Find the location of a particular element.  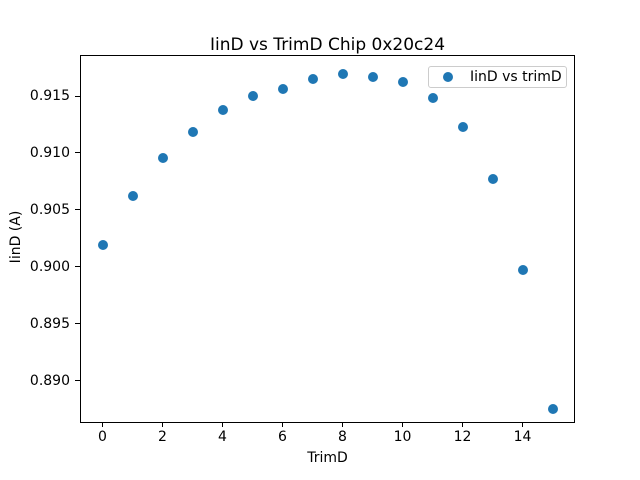

legend: IinD vs trimD is located at coordinates (497, 77).